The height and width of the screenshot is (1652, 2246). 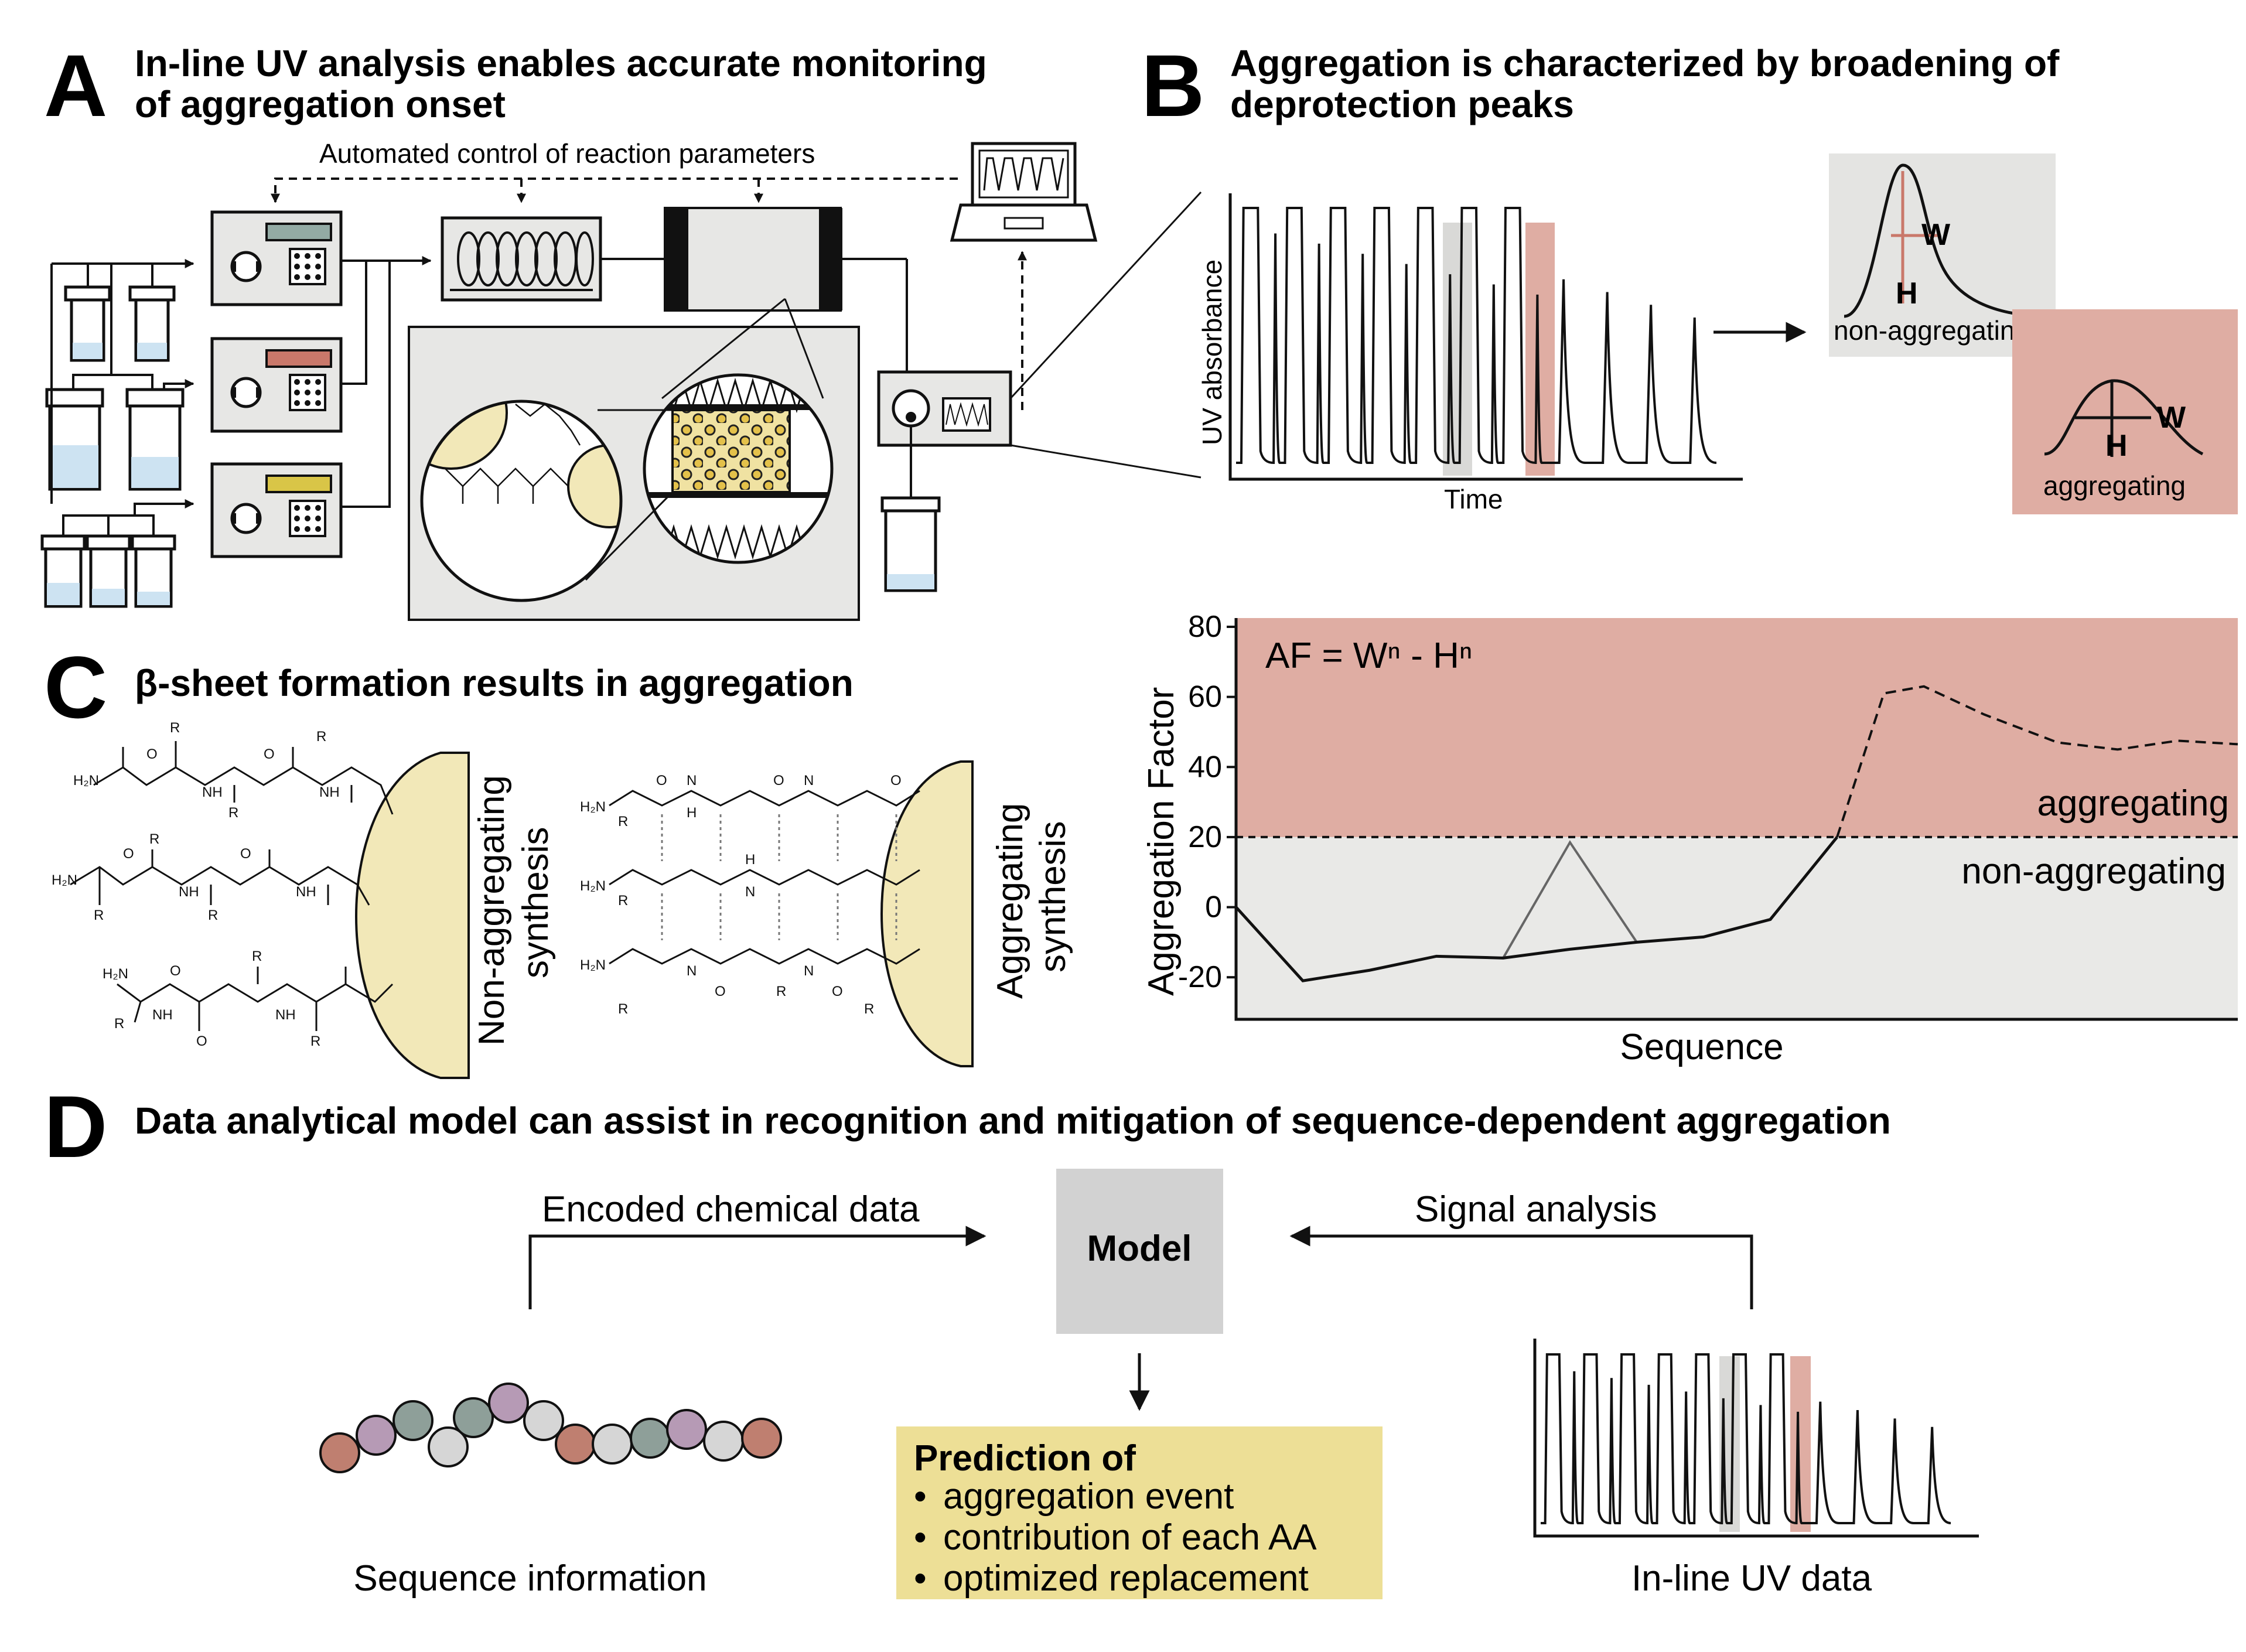 I want to click on reactor-column, so click(x=786, y=289).